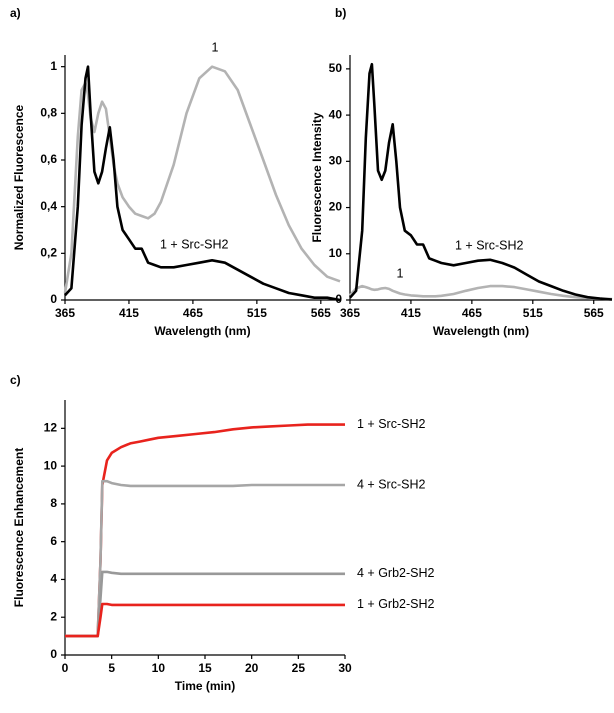  I want to click on y-axis-title: Fluorescence Enhancement, so click(19, 527).